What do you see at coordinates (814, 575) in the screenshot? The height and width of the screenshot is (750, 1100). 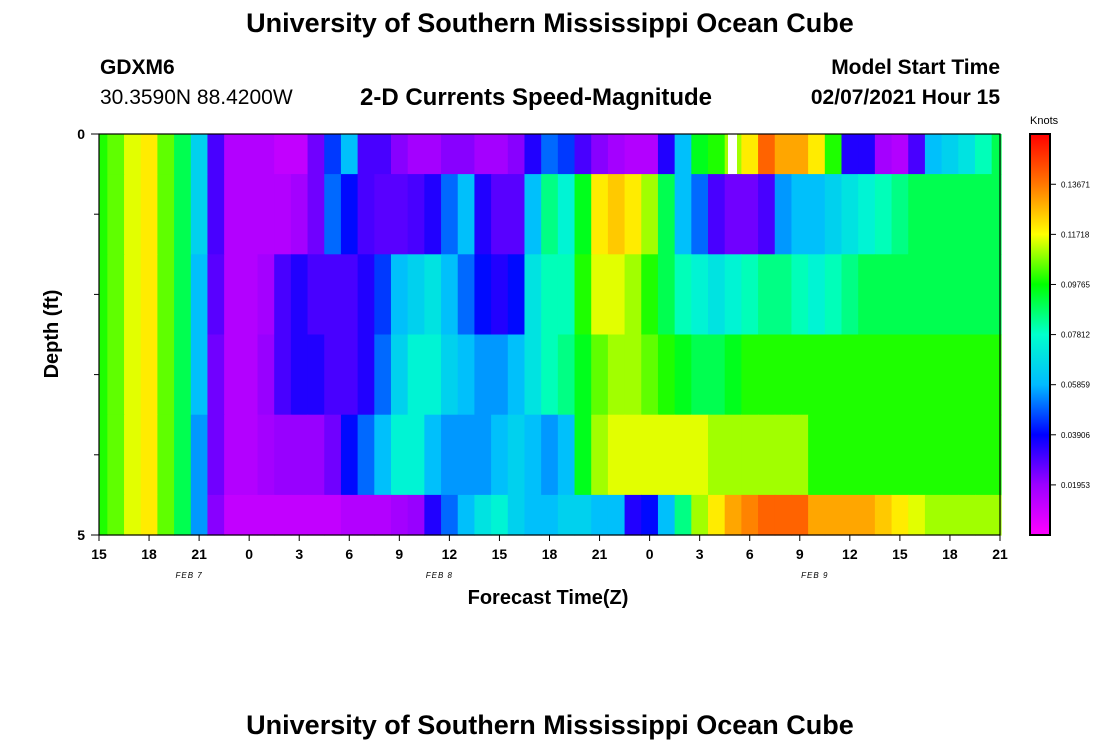 I see `day-label: FEB 9` at bounding box center [814, 575].